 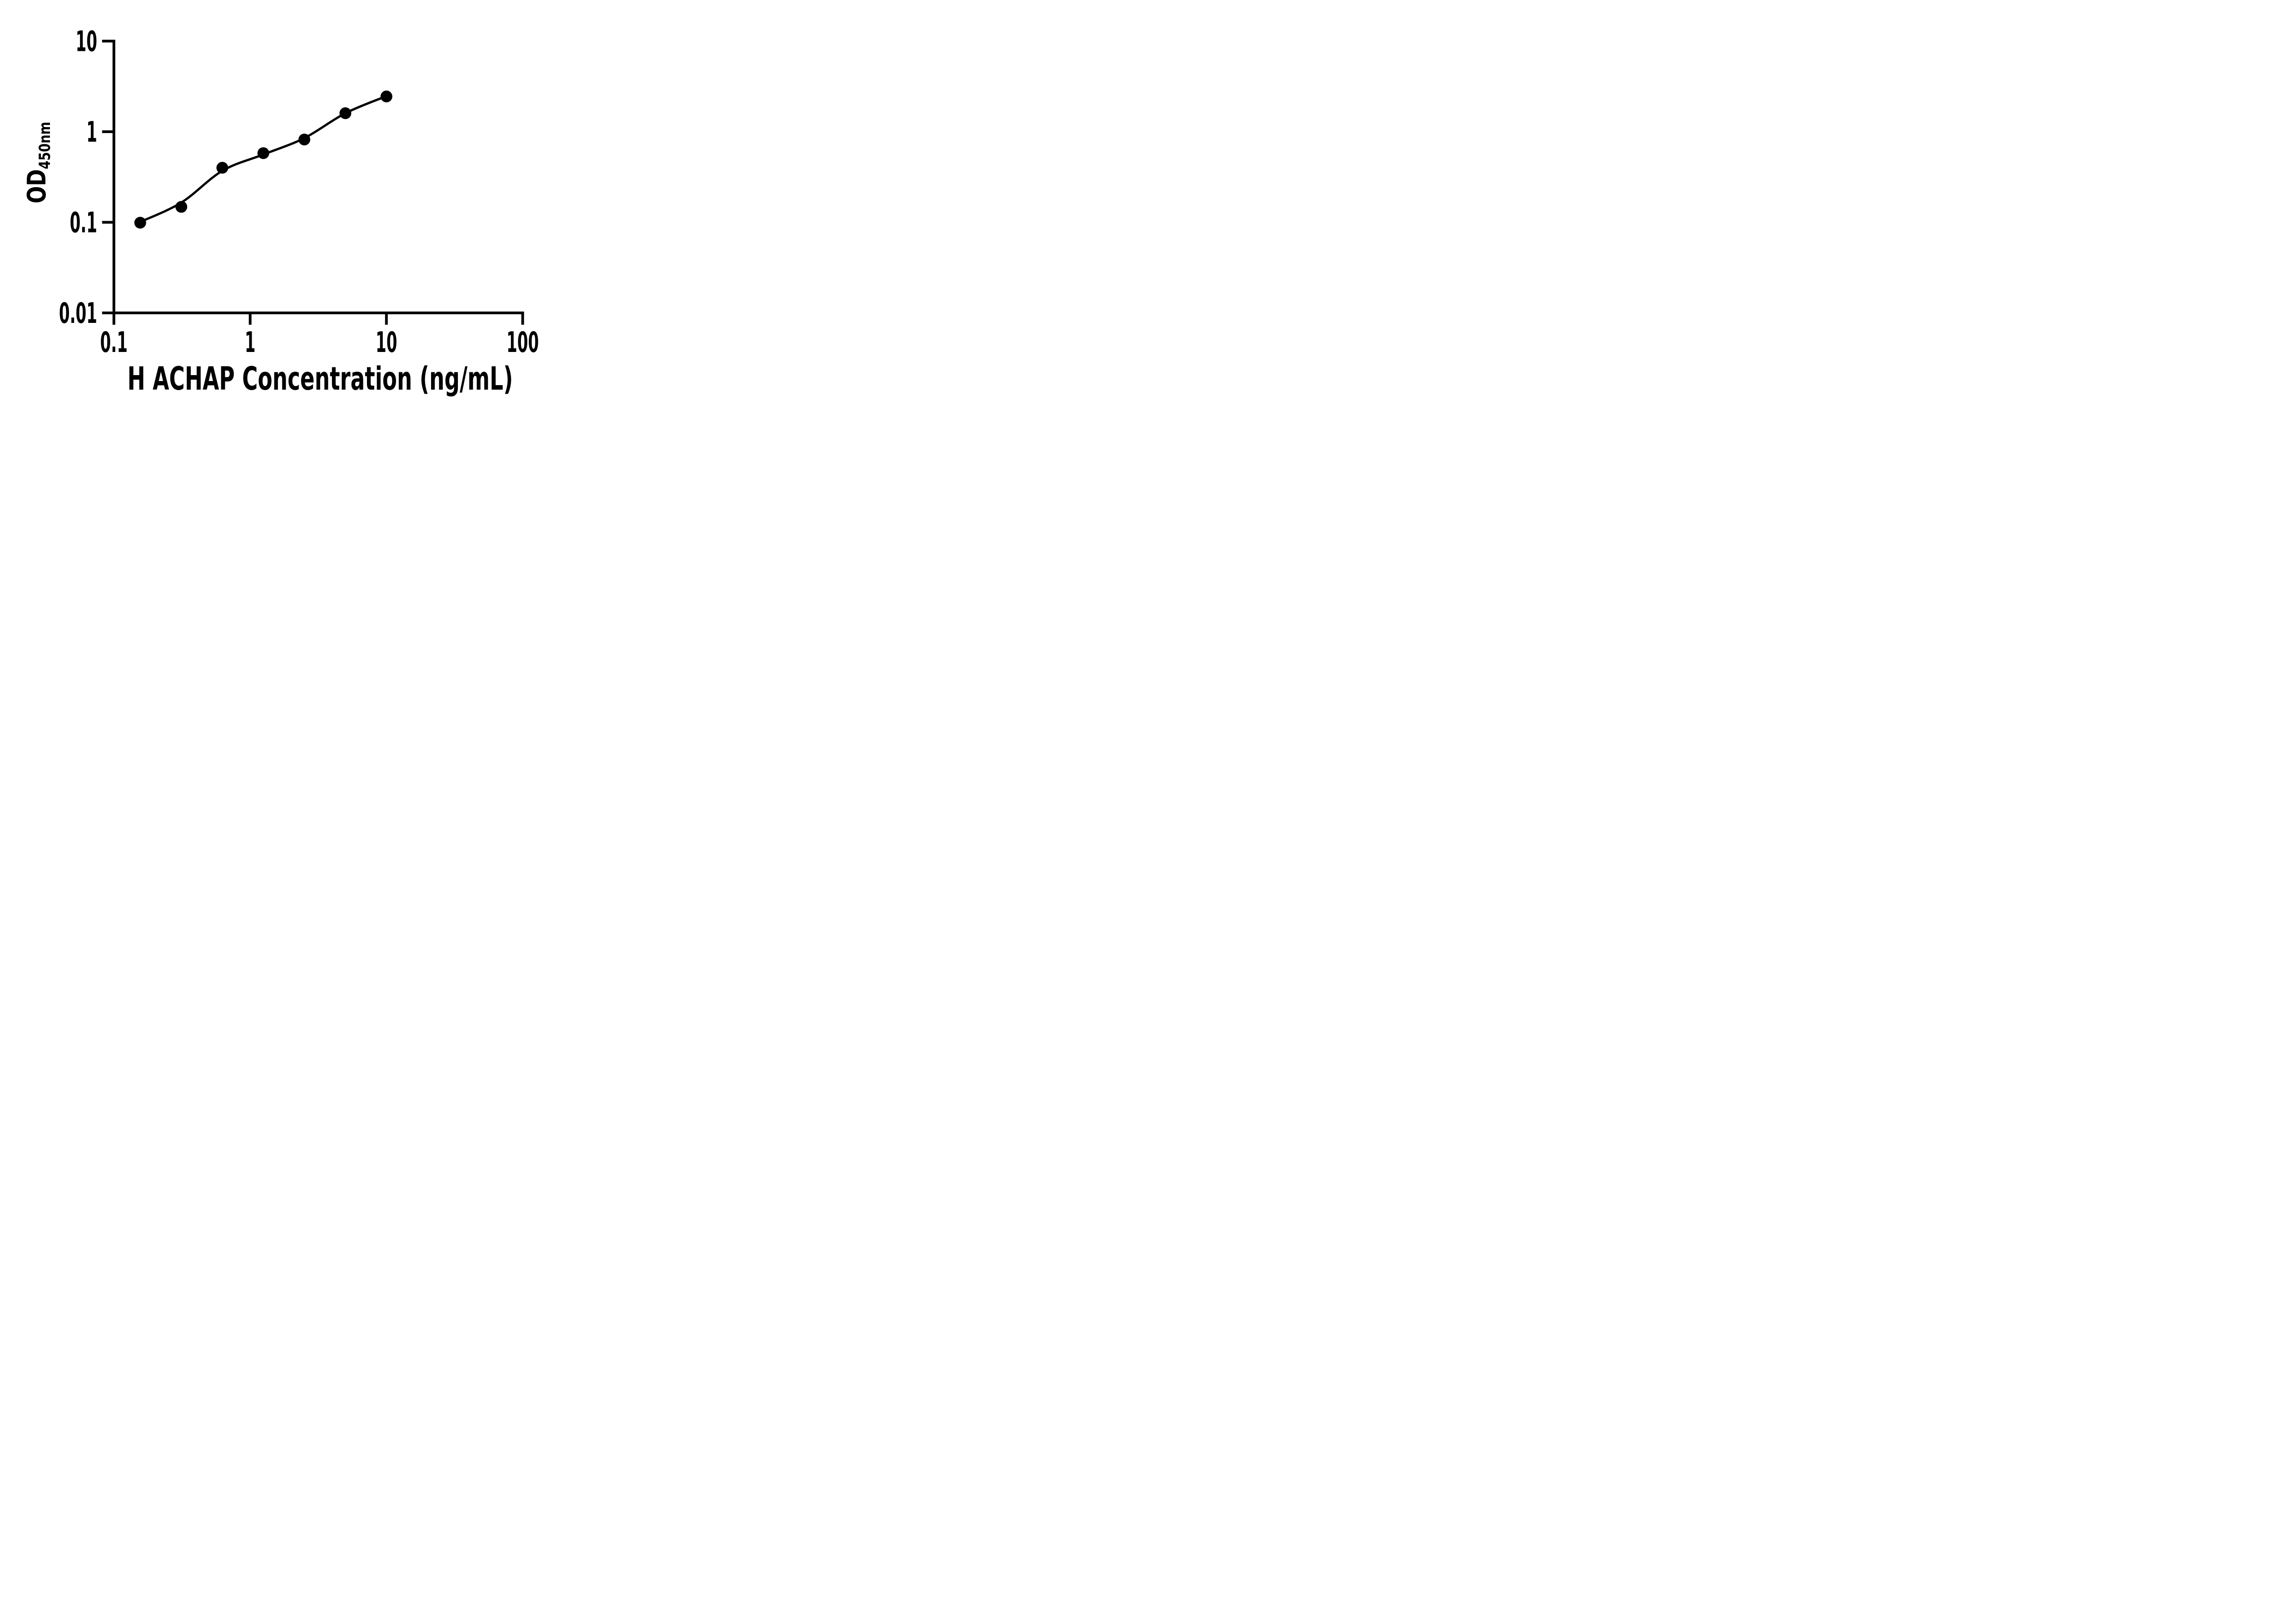 I want to click on y-tick-label: 0.1, so click(x=83, y=222).